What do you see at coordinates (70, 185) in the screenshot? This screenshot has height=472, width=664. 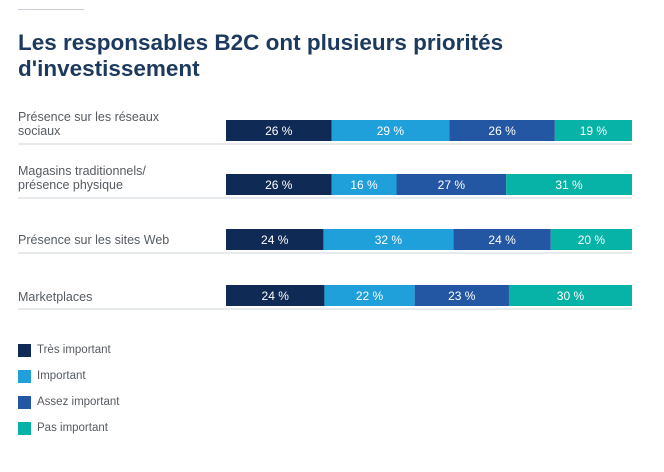 I see `category-label: présence physique` at bounding box center [70, 185].